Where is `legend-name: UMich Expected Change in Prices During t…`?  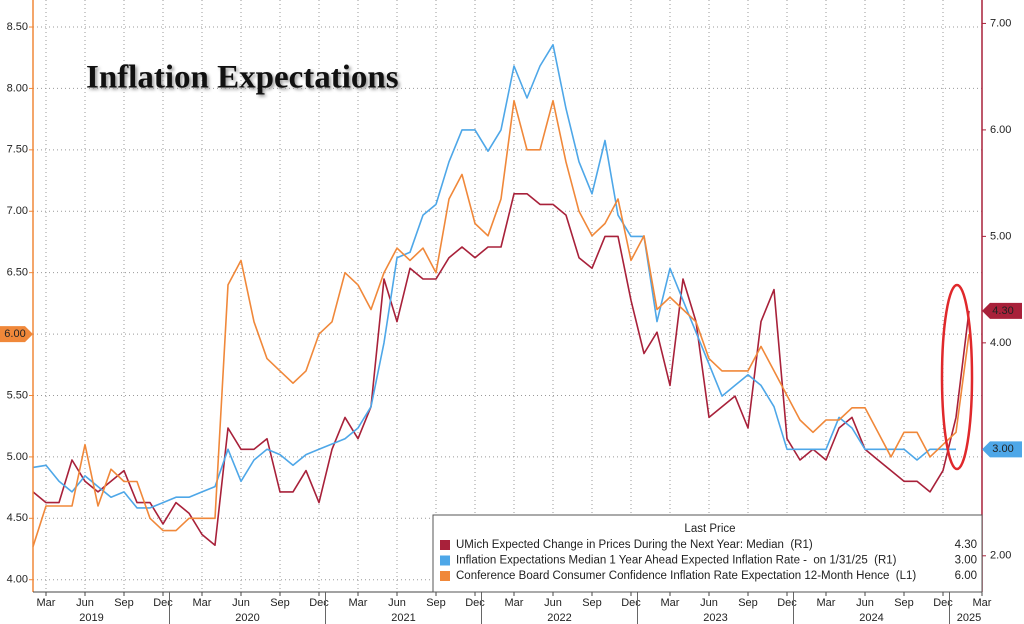 legend-name: UMich Expected Change in Prices During t… is located at coordinates (634, 545).